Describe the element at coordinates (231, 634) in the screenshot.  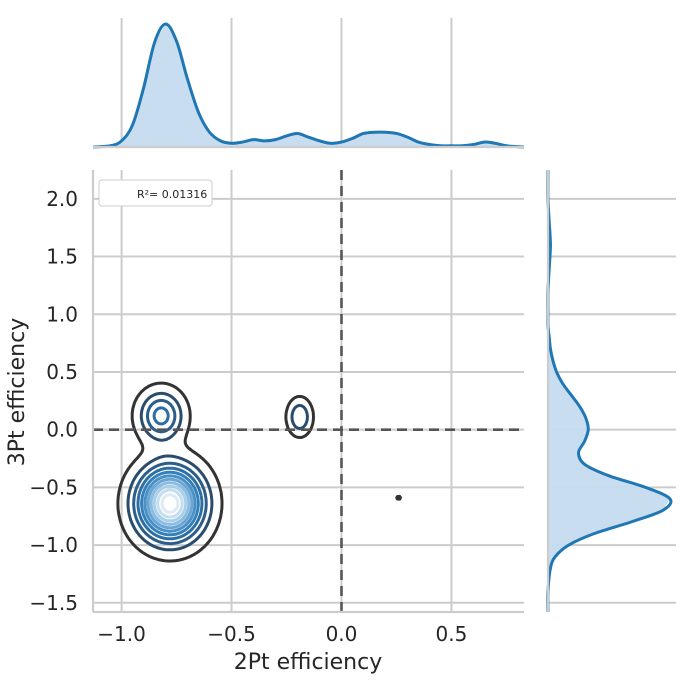
I see `x-tick-label: −0.5` at that location.